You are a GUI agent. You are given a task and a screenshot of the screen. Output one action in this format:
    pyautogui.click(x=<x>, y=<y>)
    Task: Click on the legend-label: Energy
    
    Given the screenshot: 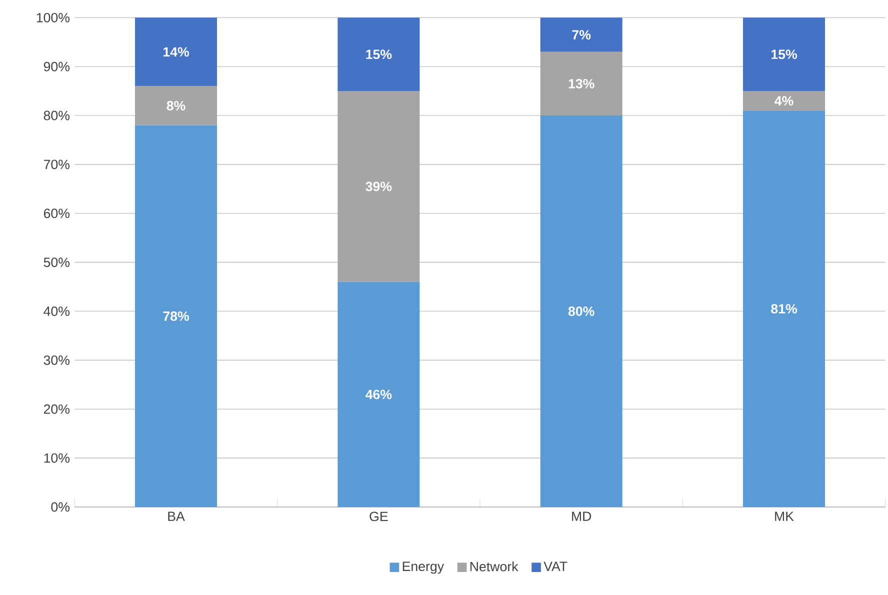 What is the action you would take?
    pyautogui.click(x=423, y=568)
    